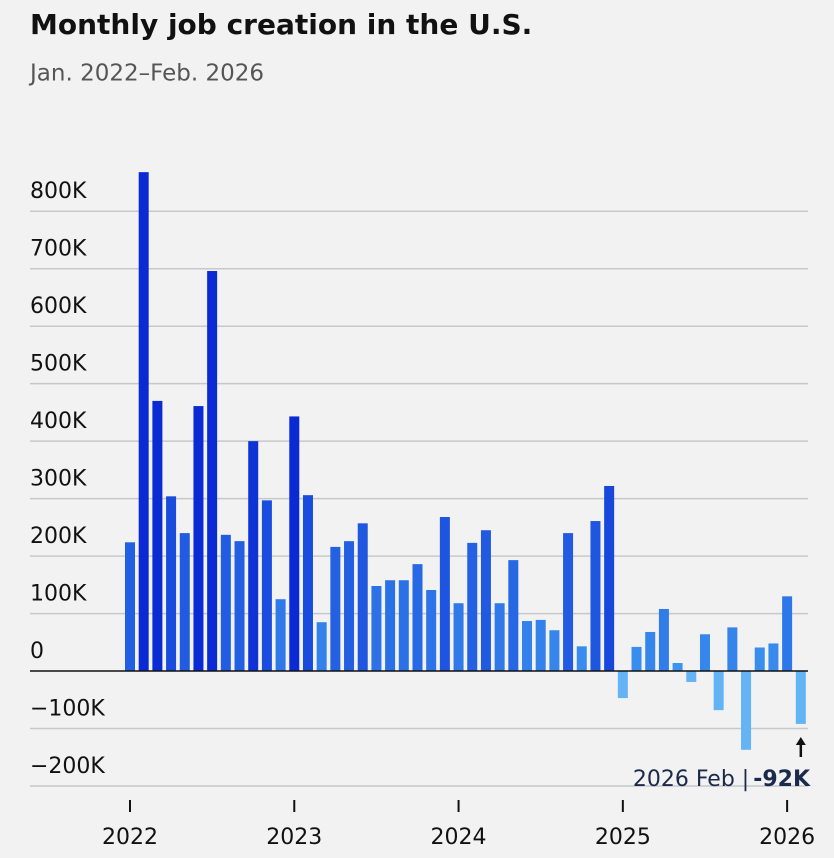 The width and height of the screenshot is (834, 858). I want to click on annotation: 2026 Feb | -92K, so click(722, 779).